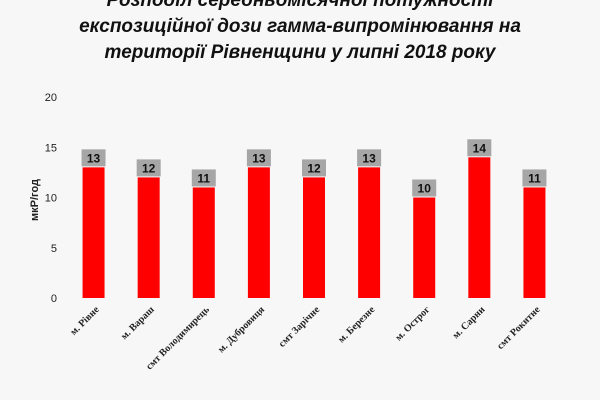 The image size is (600, 400). I want to click on x-tick-label: смт Рокитне, so click(519, 328).